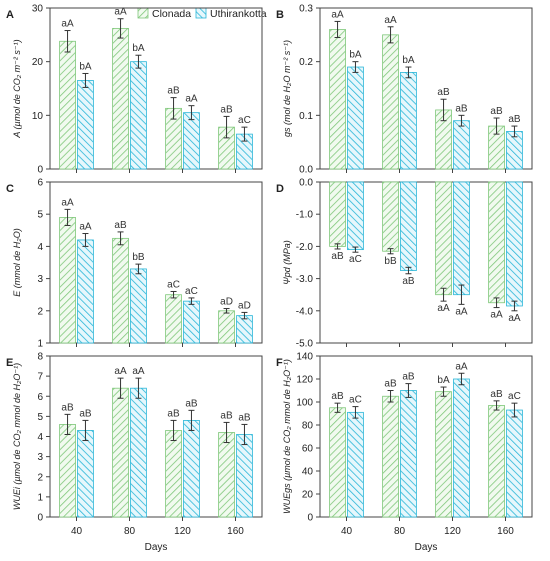 The width and height of the screenshot is (550, 561). Describe the element at coordinates (17, 262) in the screenshot. I see `y-axis-label: E (mmol de H₂O)` at that location.